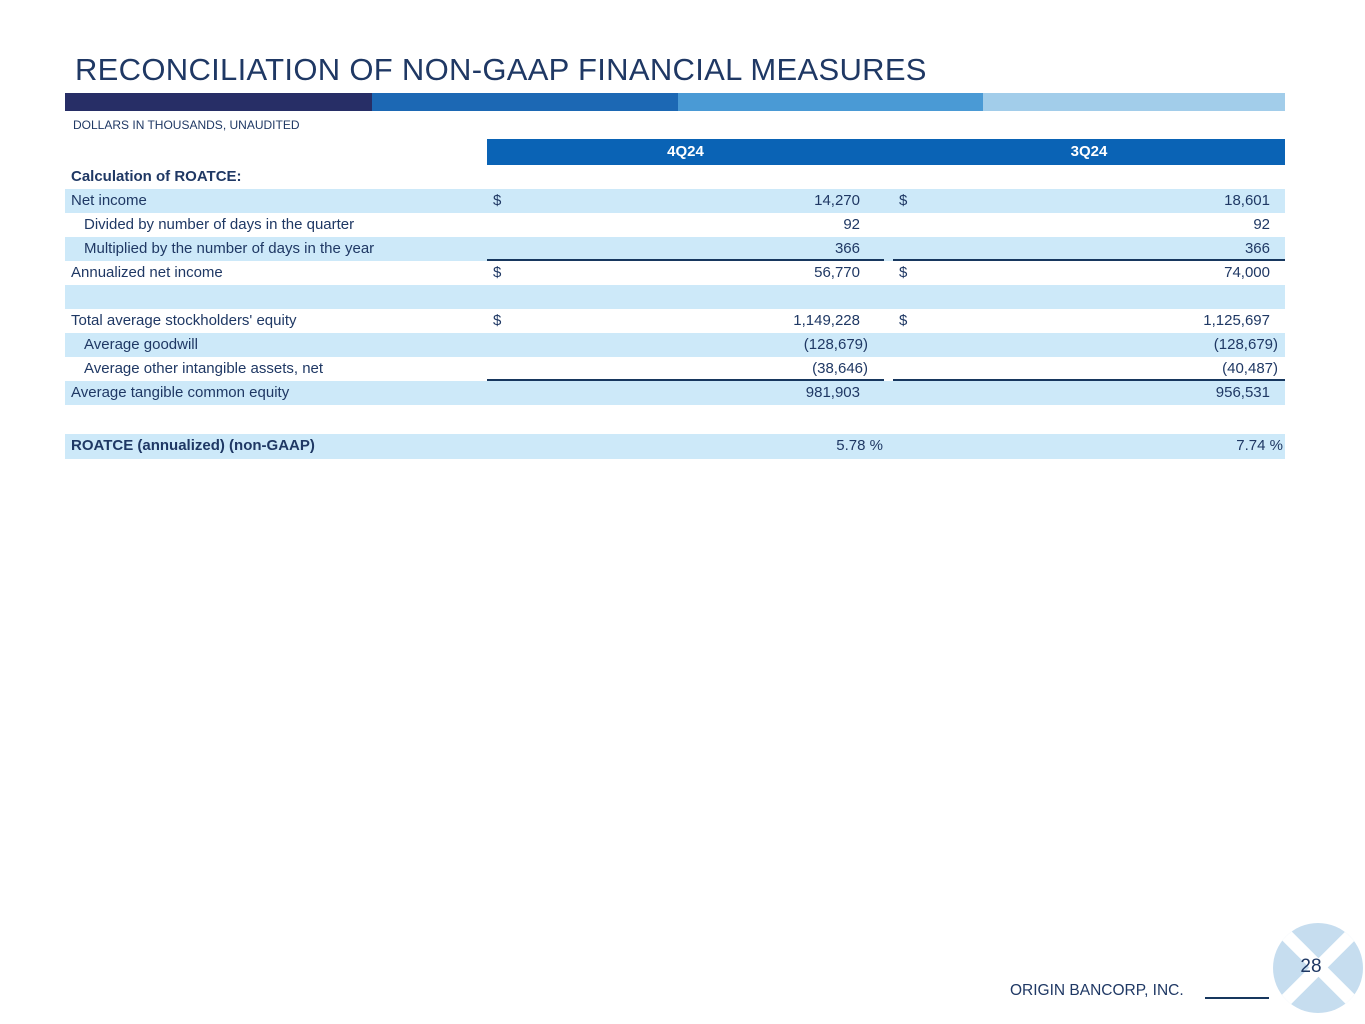 The width and height of the screenshot is (1365, 1024). I want to click on value-3q24: 956,531, so click(1242, 392).